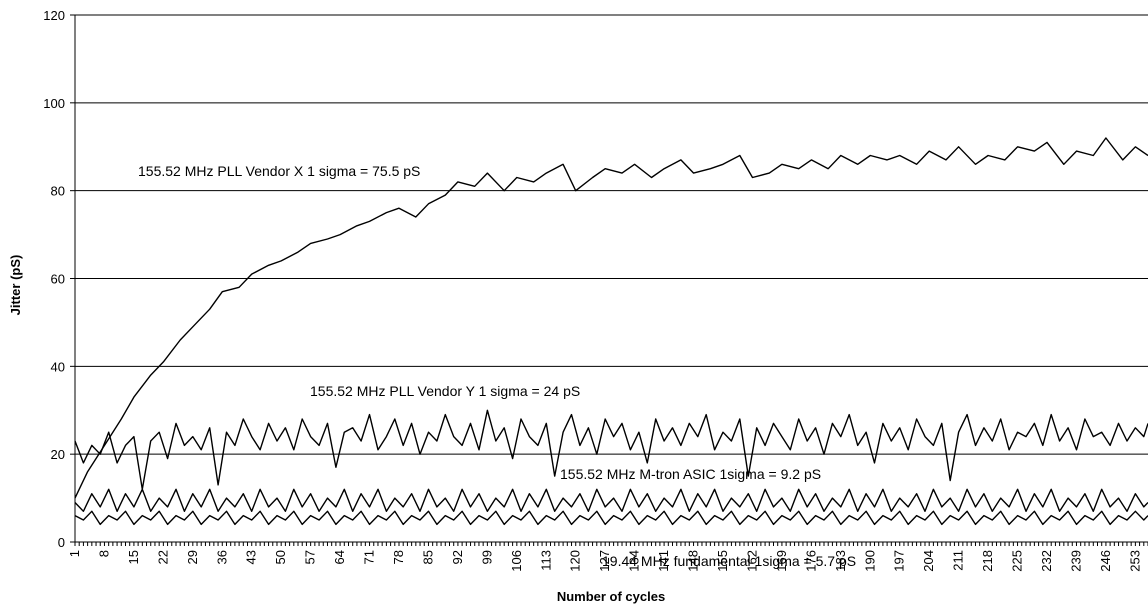 Image resolution: width=1148 pixels, height=607 pixels. Describe the element at coordinates (516, 561) in the screenshot. I see `x-tick-label: 106` at that location.